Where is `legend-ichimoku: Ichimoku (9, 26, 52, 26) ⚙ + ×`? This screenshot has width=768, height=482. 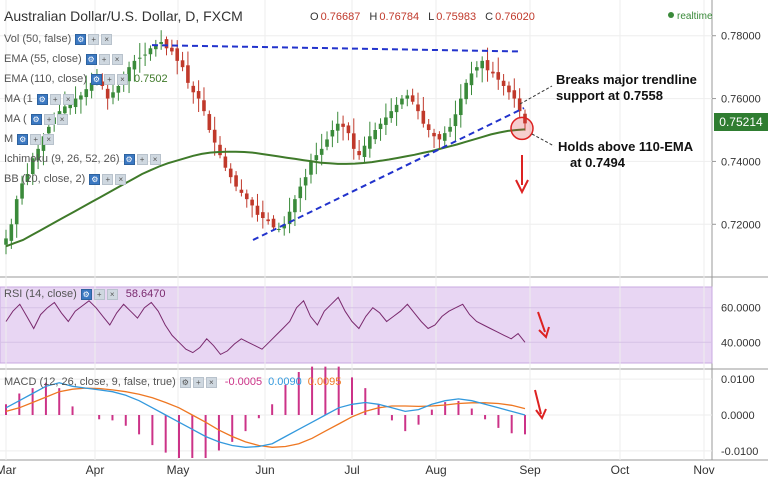
legend-ichimoku: Ichimoku (9, 26, 52, 26) ⚙ + × is located at coordinates (83, 159).